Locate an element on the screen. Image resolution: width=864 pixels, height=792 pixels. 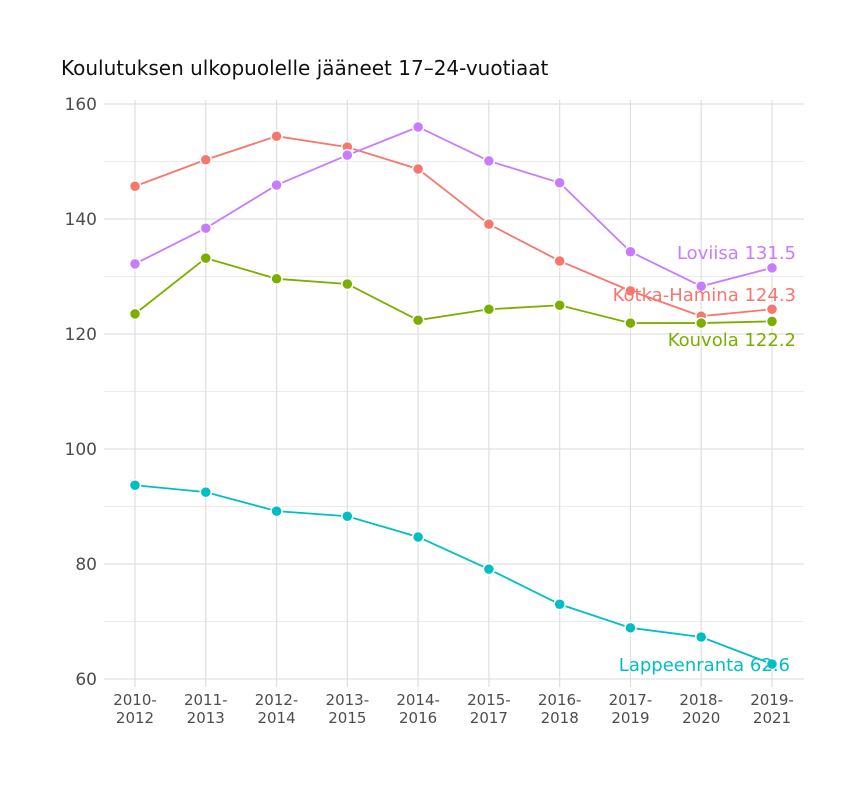
y-tick-label: 140 is located at coordinates (81, 220).